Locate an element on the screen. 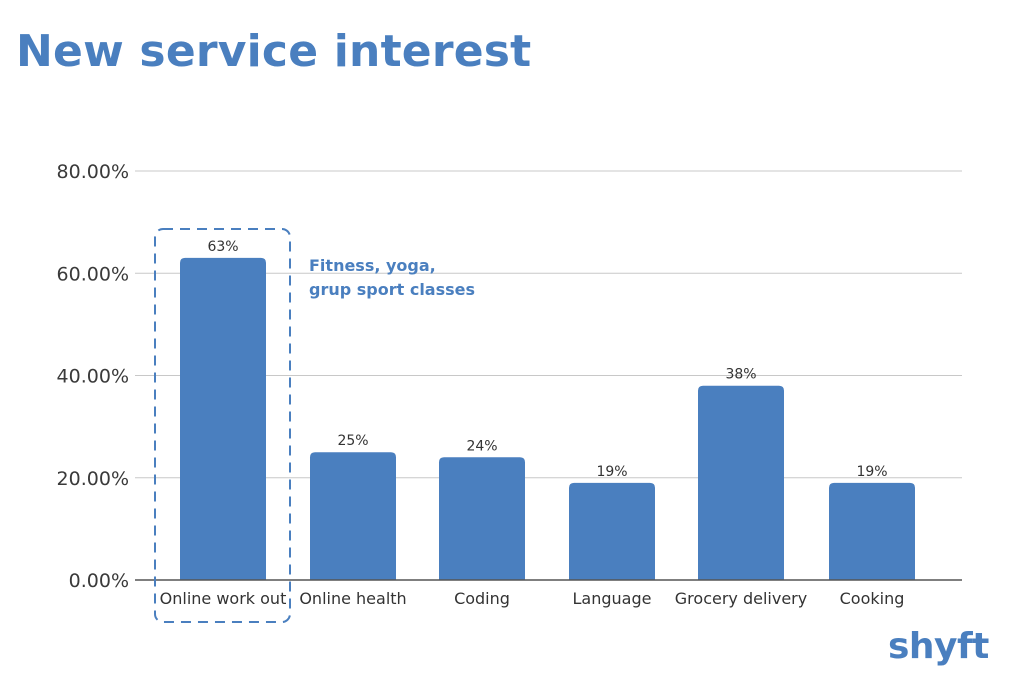  data-label: 38% is located at coordinates (740, 375).